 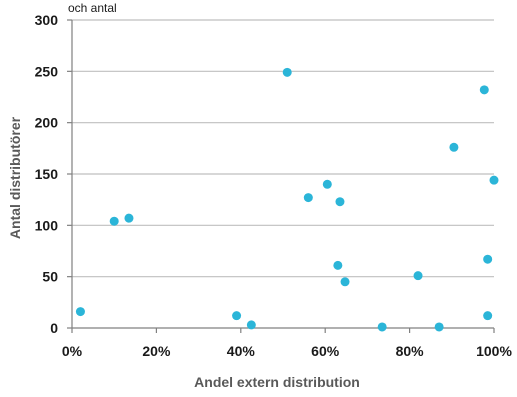 What do you see at coordinates (54, 328) in the screenshot?
I see `y-tick-label: 0` at bounding box center [54, 328].